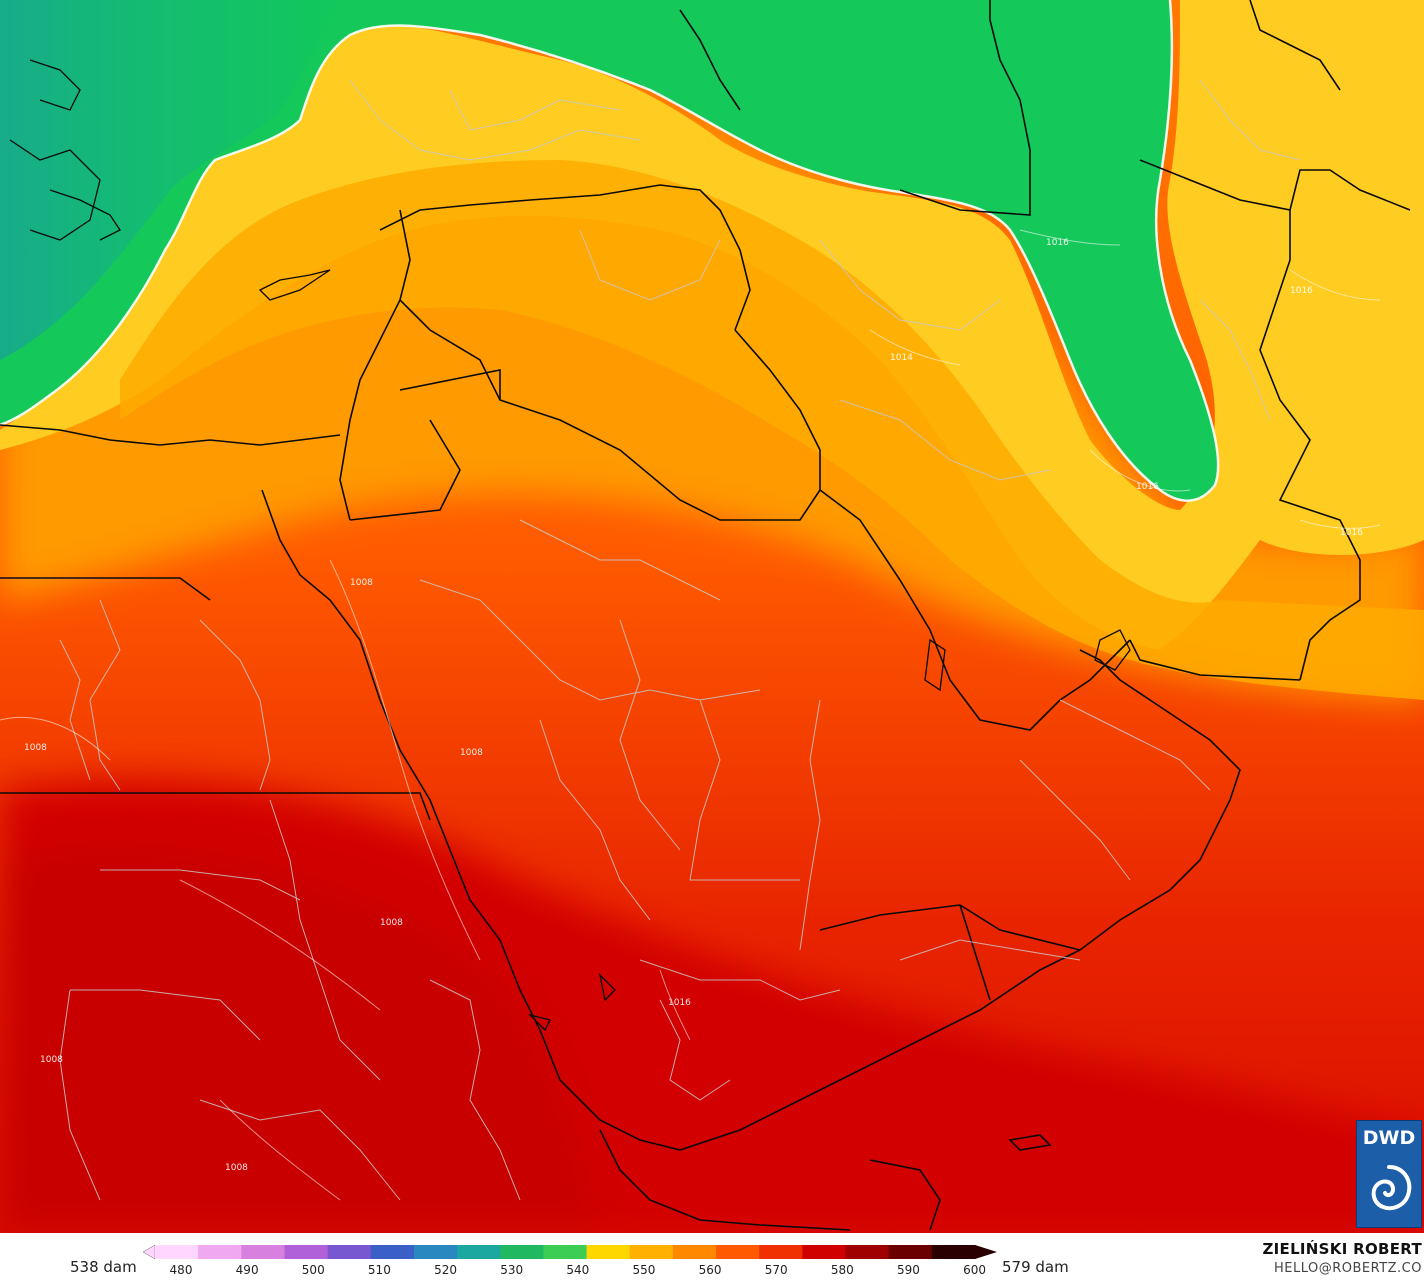  I want to click on legend-max-label: 579 dam, so click(1035, 1267).